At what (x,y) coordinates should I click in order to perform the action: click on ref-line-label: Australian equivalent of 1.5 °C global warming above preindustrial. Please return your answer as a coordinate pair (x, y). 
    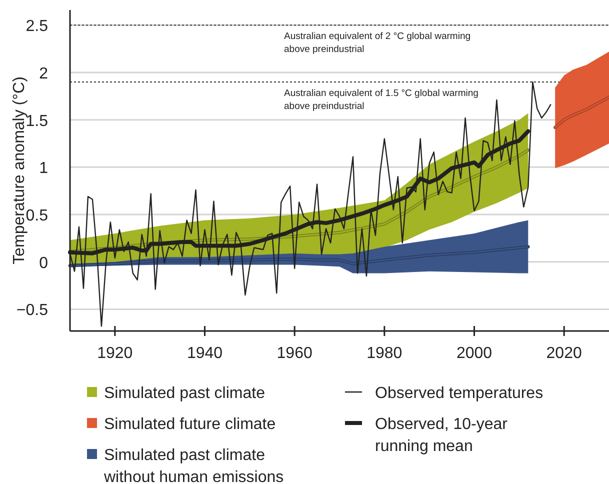
    Looking at the image, I should click on (381, 100).